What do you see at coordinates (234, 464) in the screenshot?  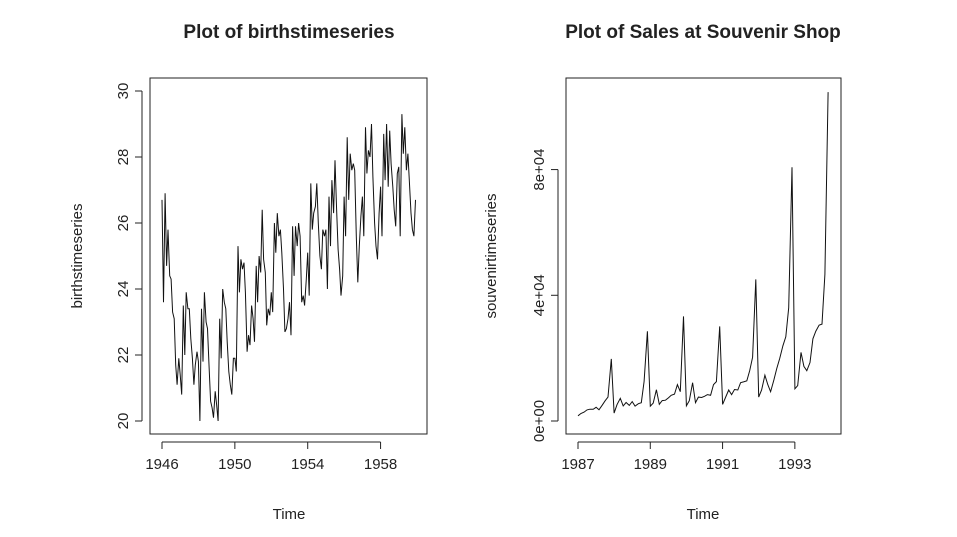 I see `x-tick-label: 1950` at bounding box center [234, 464].